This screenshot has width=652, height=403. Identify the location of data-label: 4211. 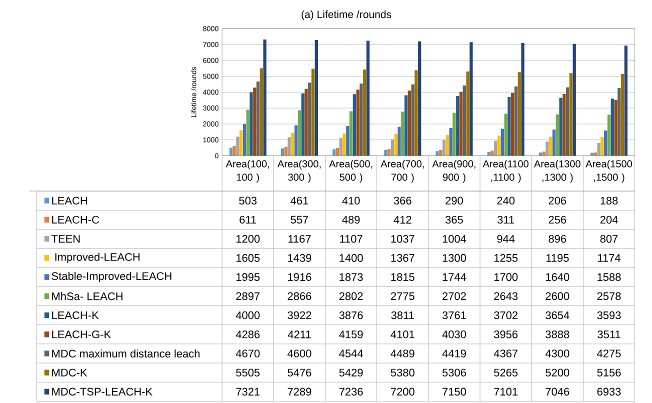
(299, 334).